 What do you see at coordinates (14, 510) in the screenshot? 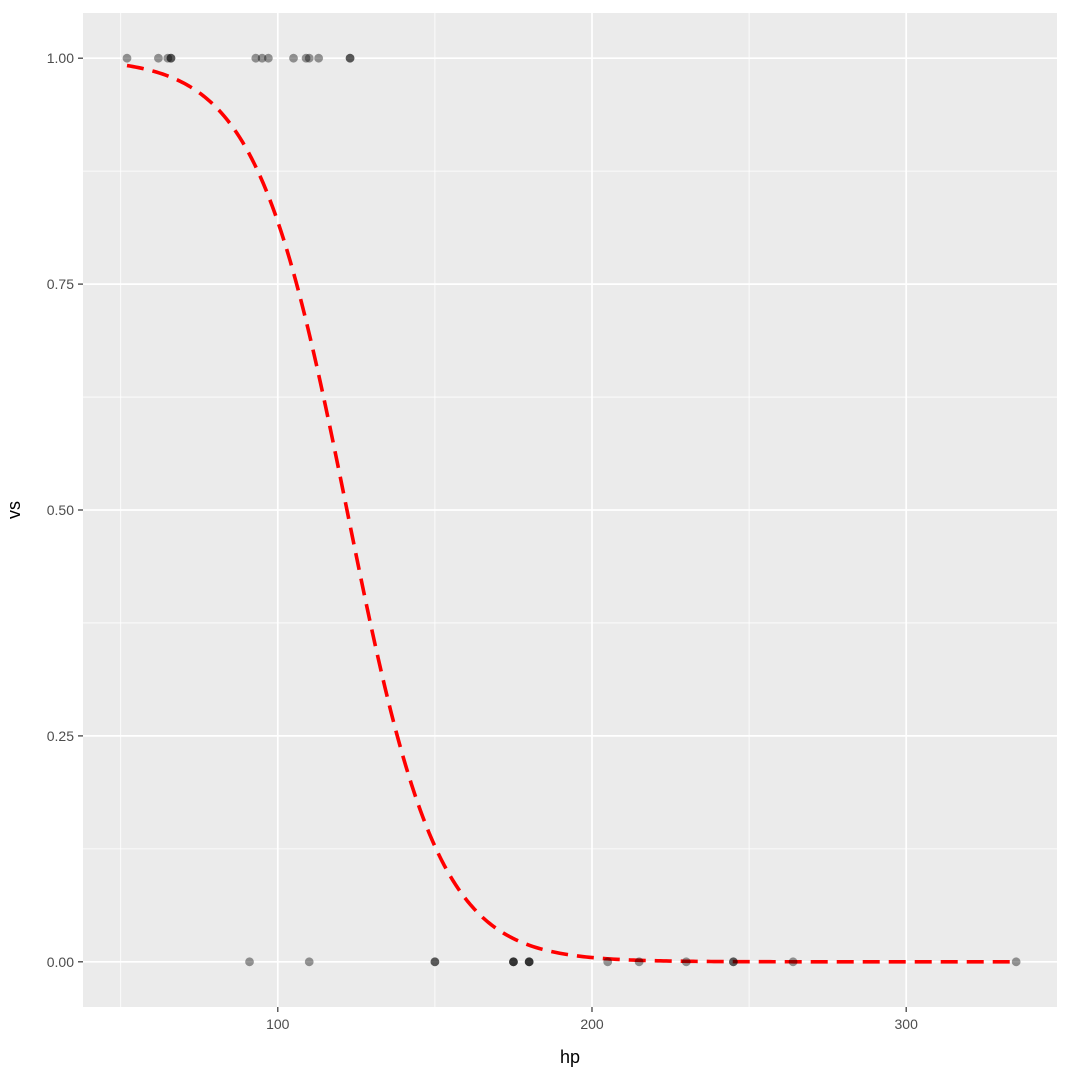
I see `y-axis-title: vs` at bounding box center [14, 510].